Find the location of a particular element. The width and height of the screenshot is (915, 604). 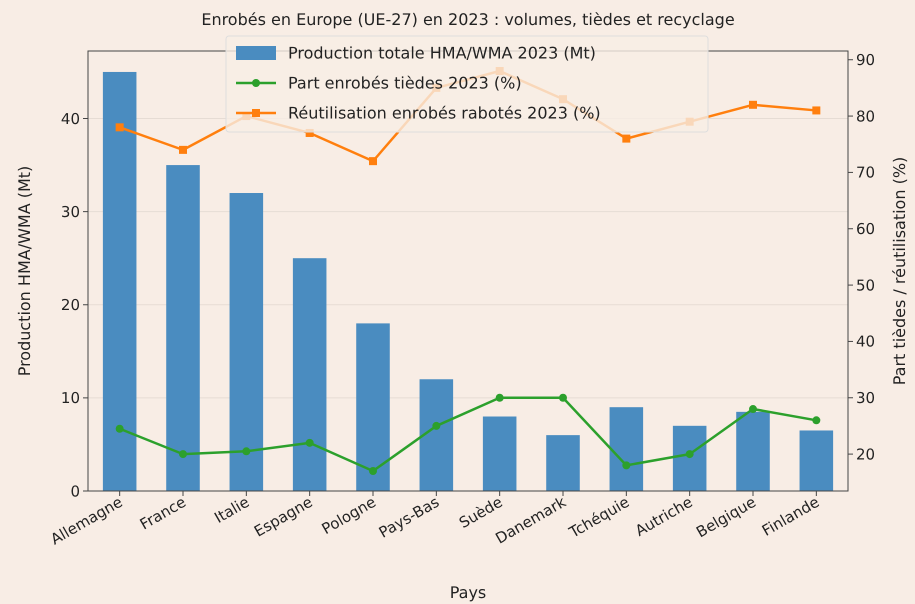

legend-label: Réutilisation enrobés rabotés 2023 (%) is located at coordinates (444, 113).